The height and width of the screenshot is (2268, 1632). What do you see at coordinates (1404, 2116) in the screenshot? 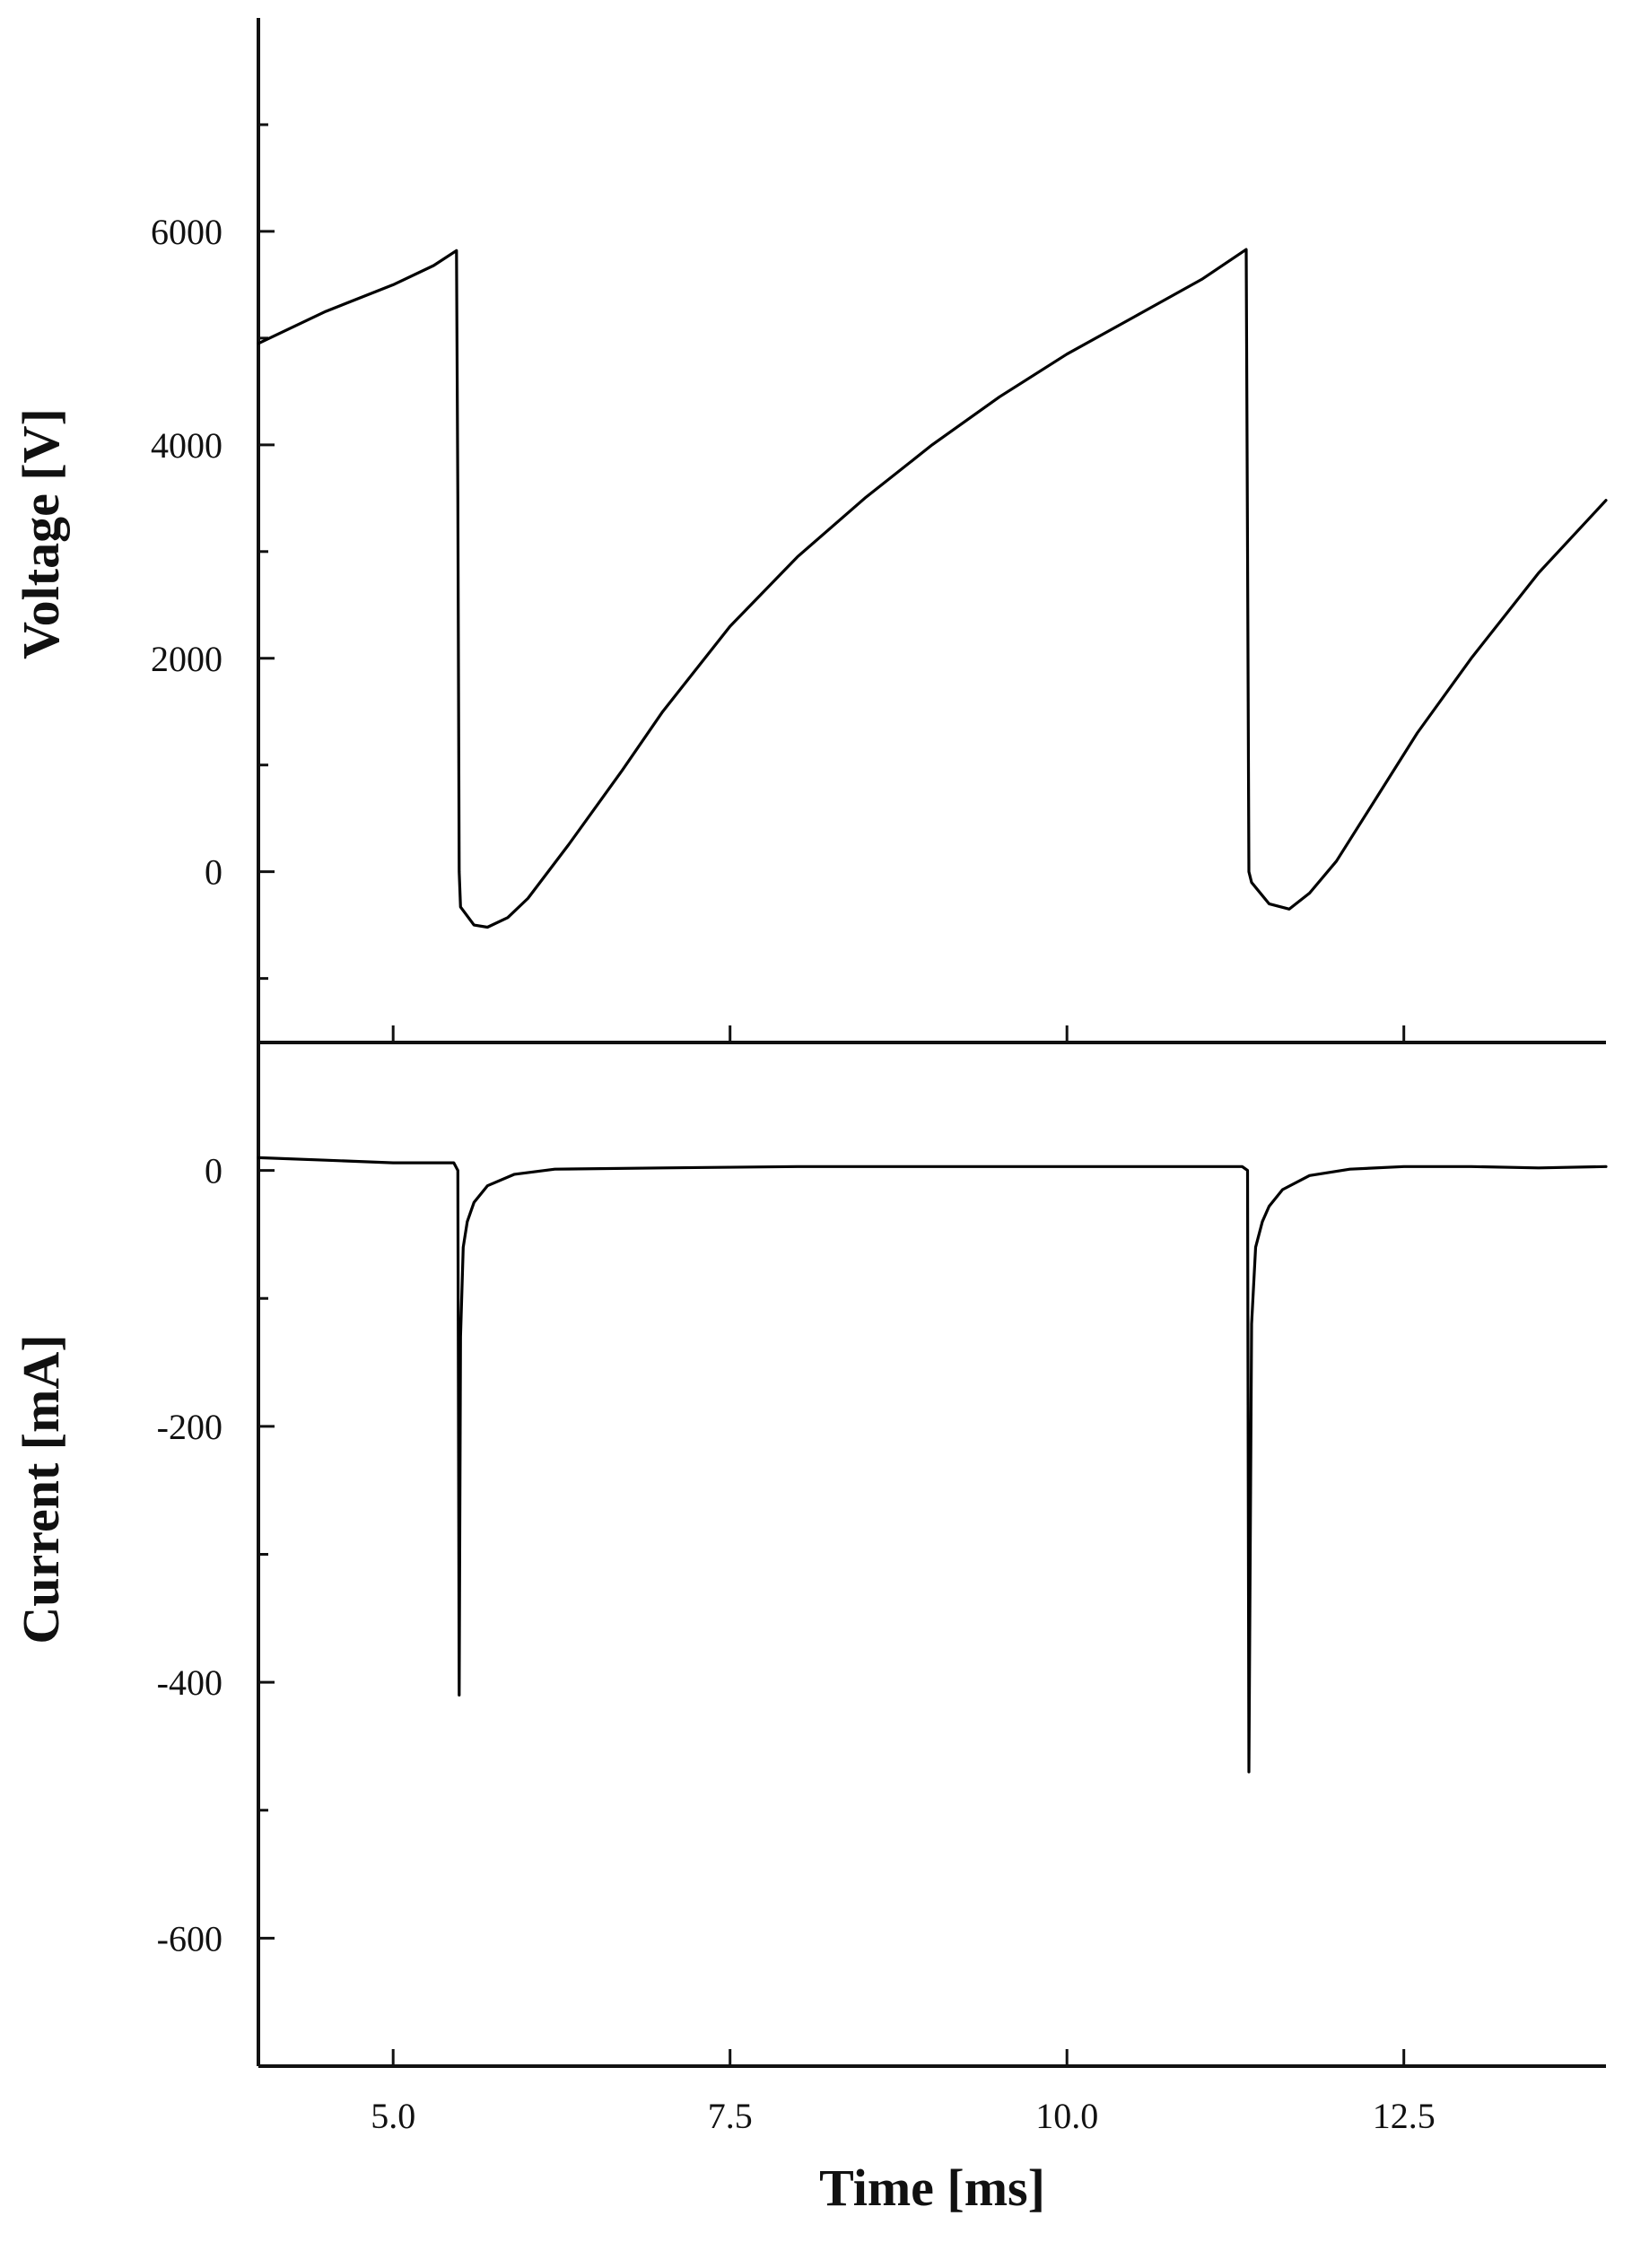
I see `x-tick-label: 12.5` at bounding box center [1404, 2116].